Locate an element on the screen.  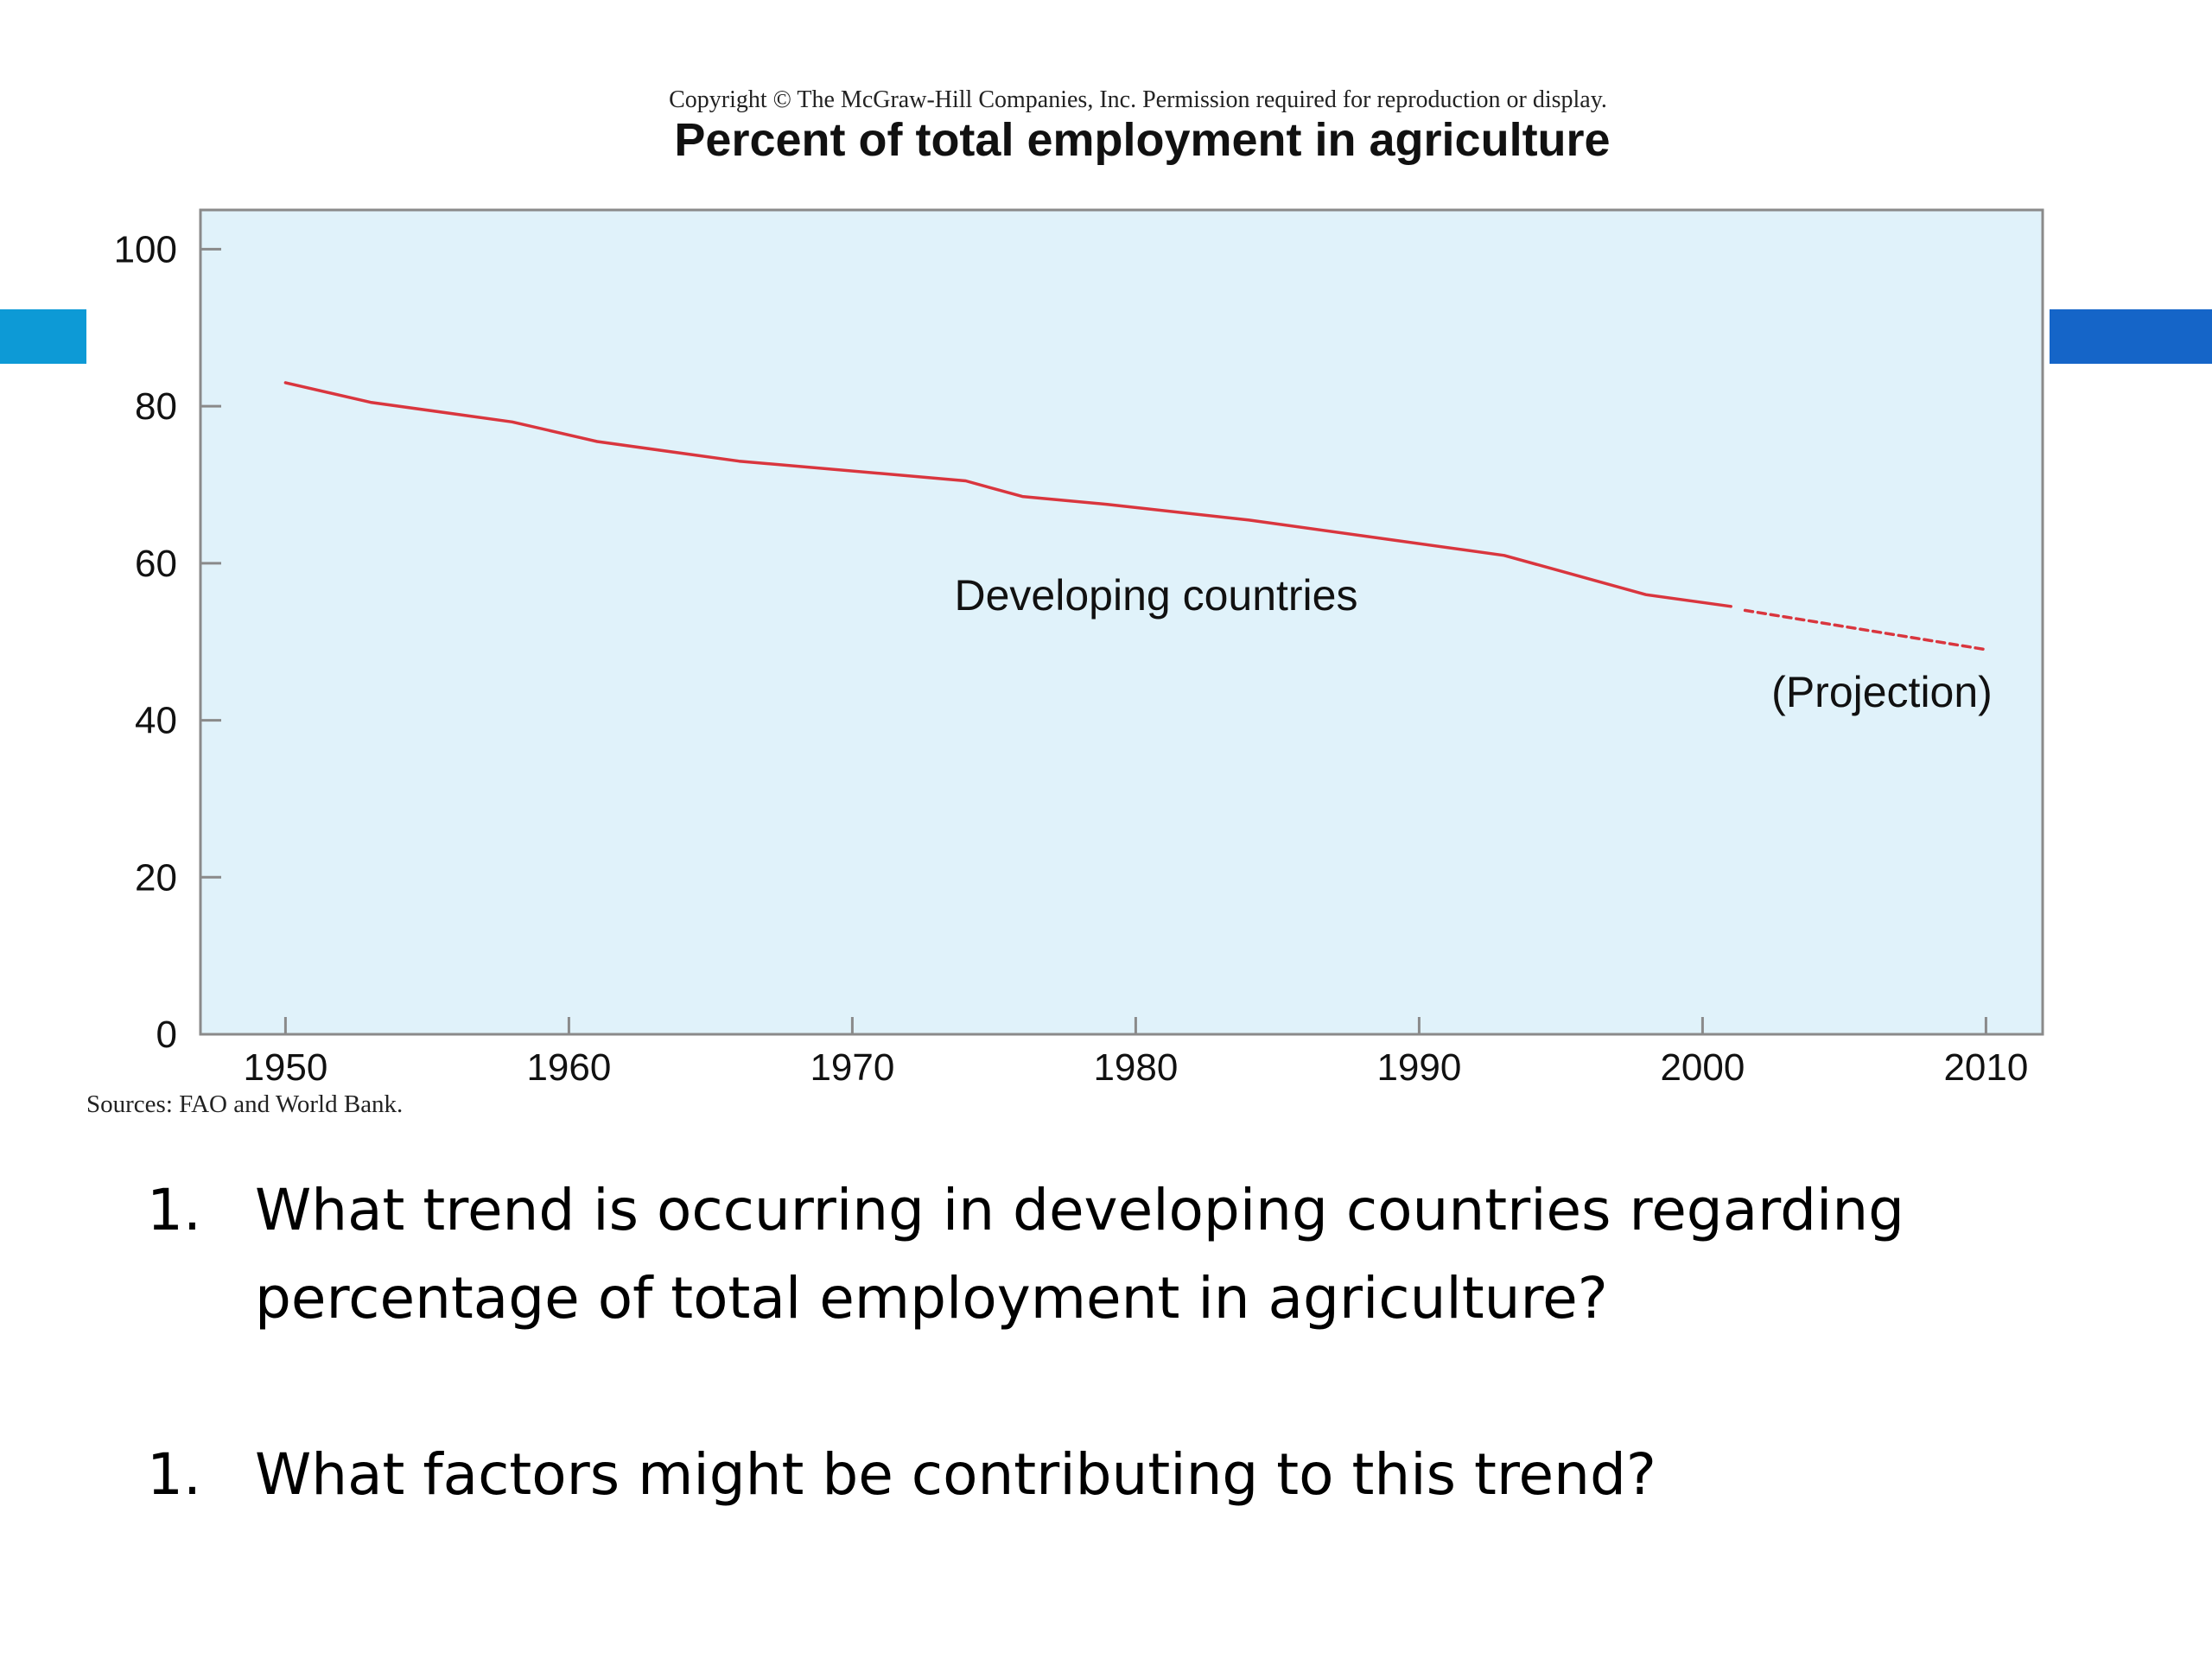
x-axis: 1950 1960 1970 1980 1990 2000 2010 is located at coordinates (1135, 1053).